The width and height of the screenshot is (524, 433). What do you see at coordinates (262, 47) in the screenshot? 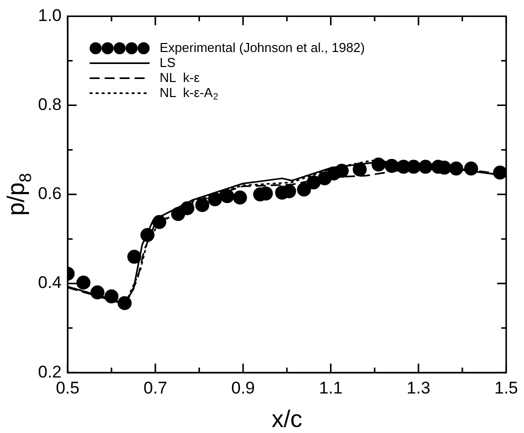
I see `legend-label: Experimental (Johnson et al., 1982)` at bounding box center [262, 47].